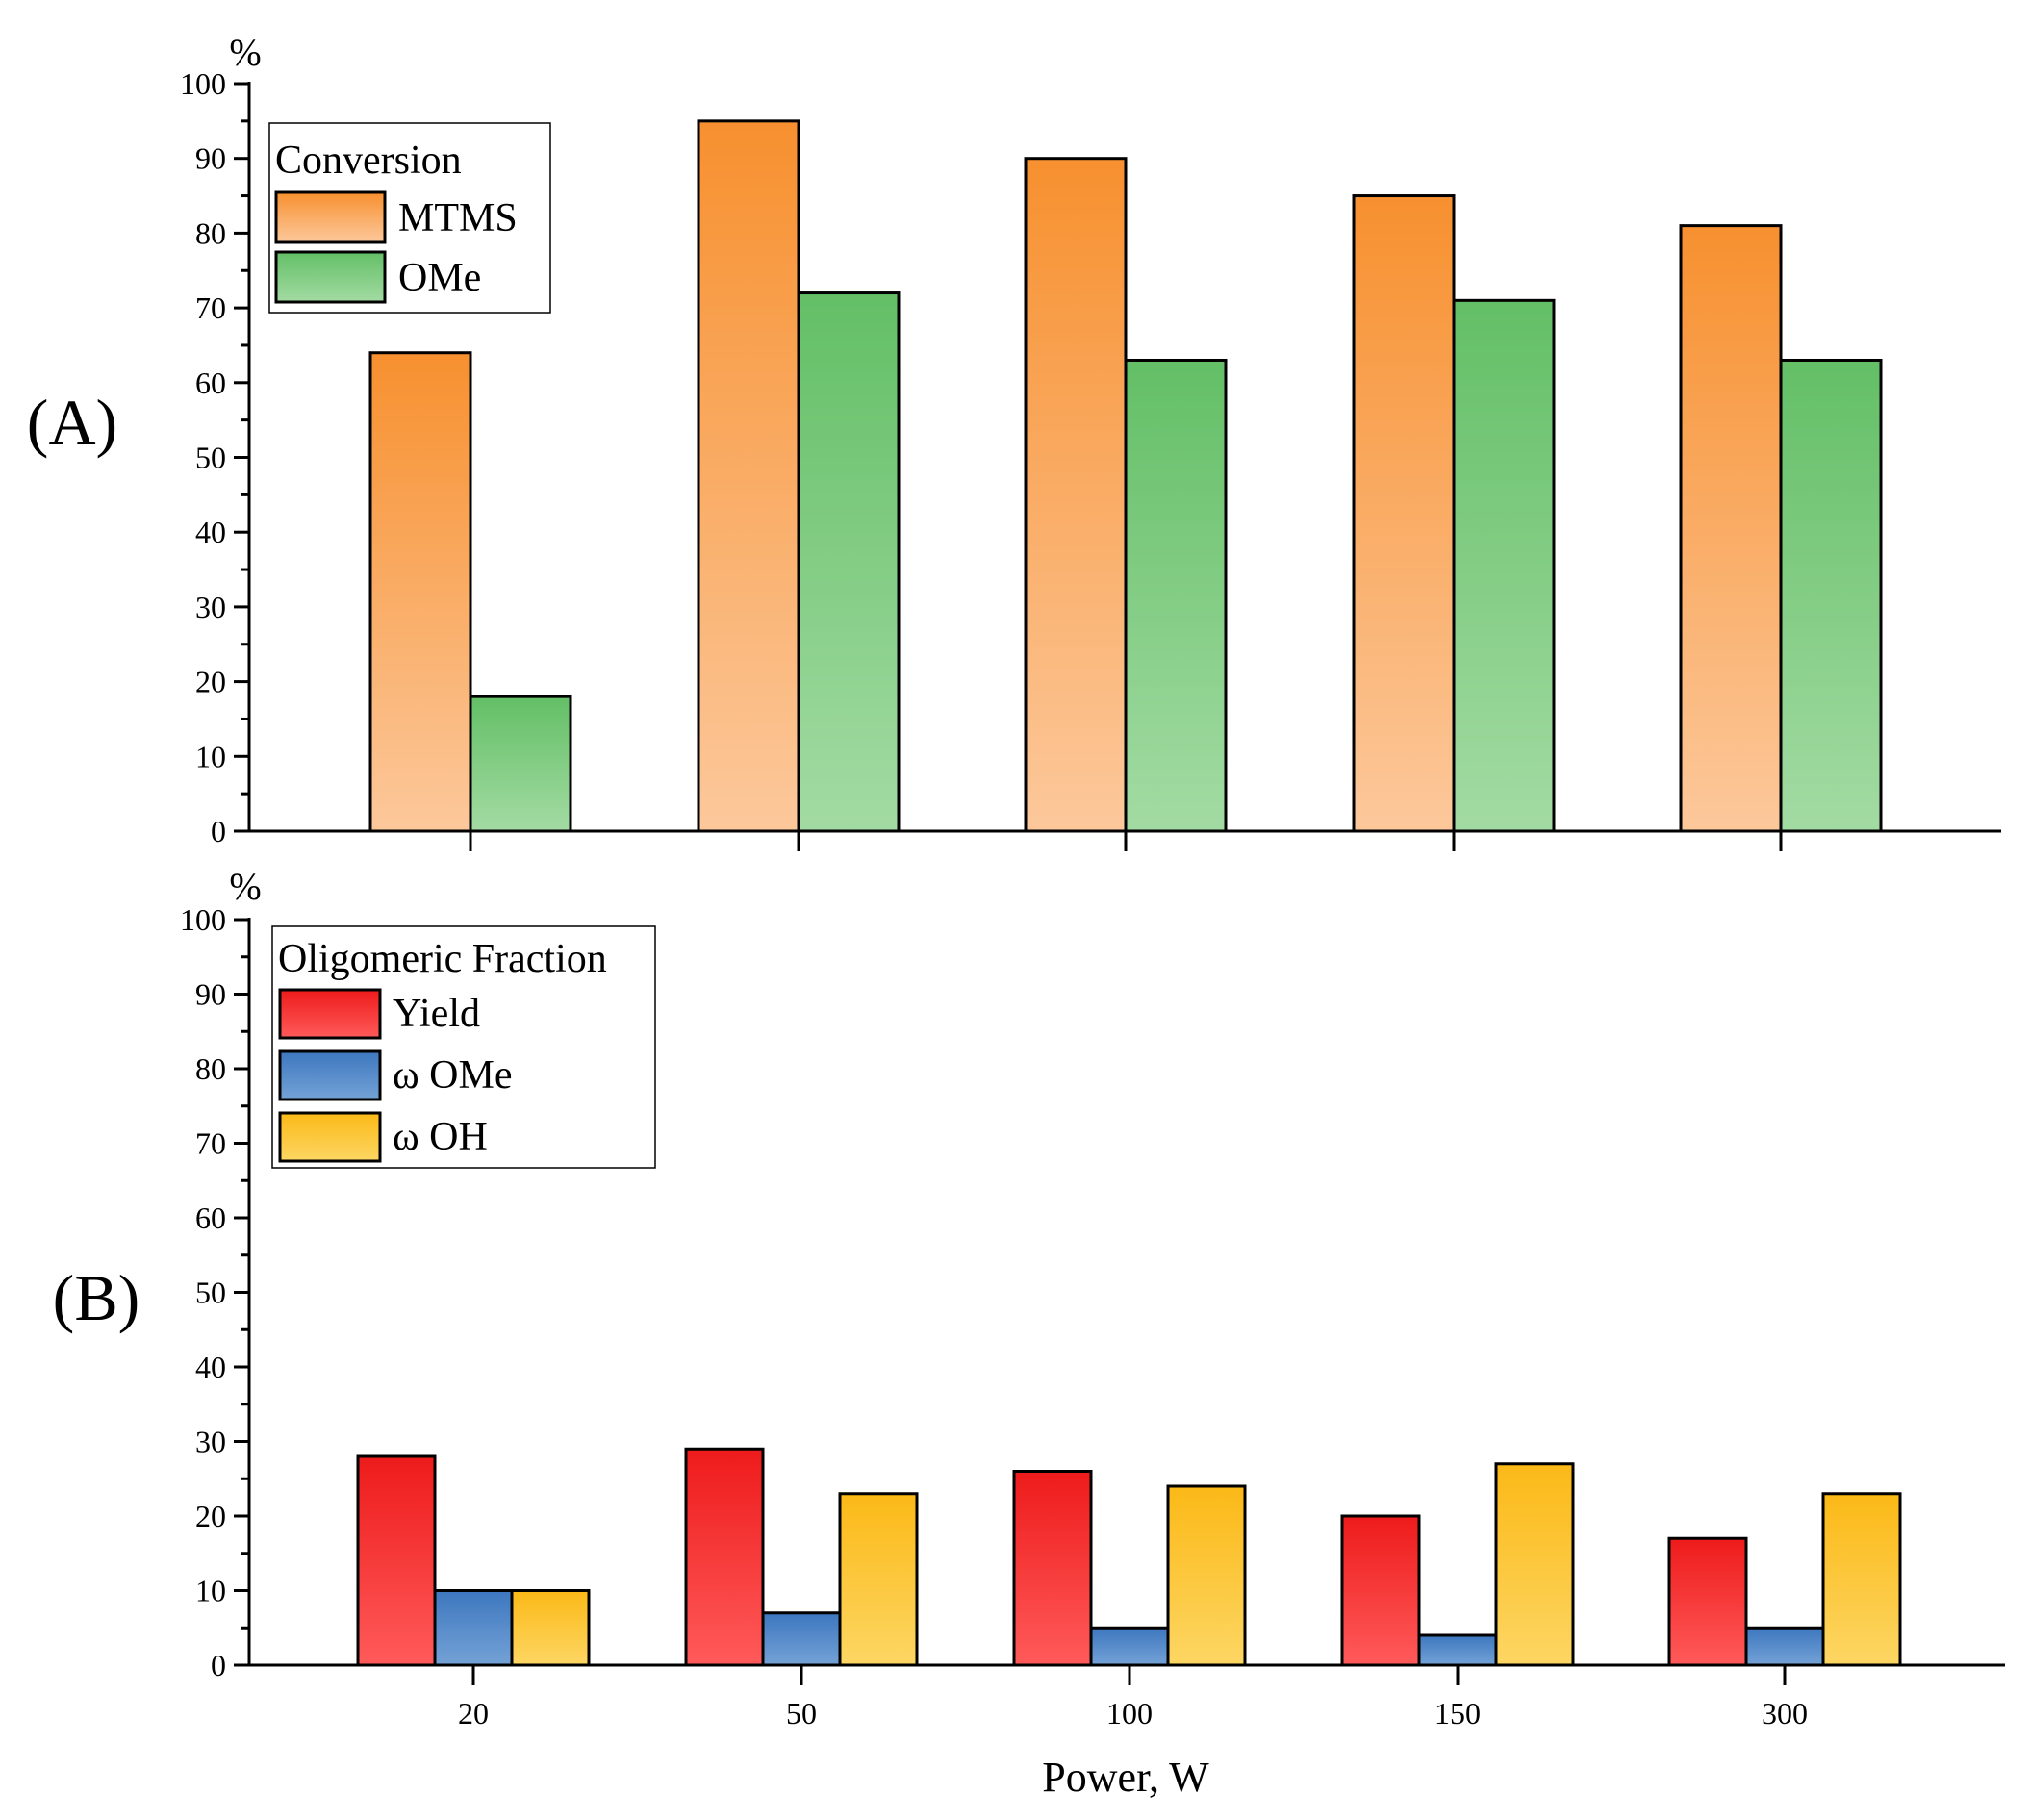 The height and width of the screenshot is (1820, 2031). Describe the element at coordinates (1457, 1714) in the screenshot. I see `x-tick-label: 150` at that location.